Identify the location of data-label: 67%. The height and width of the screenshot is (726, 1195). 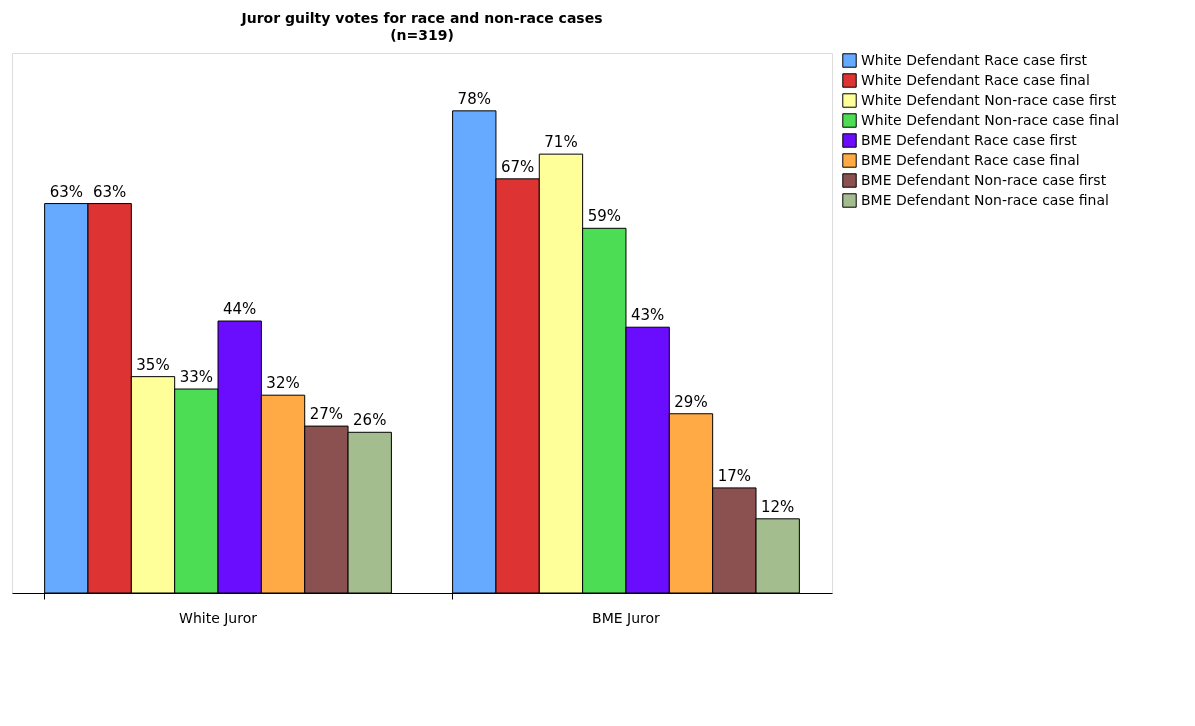
(517, 166).